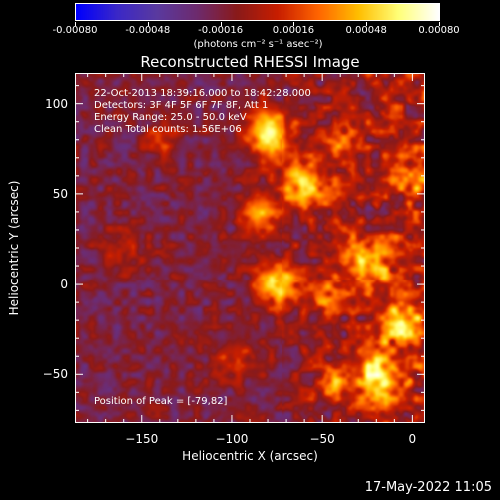 The image size is (500, 500). What do you see at coordinates (142, 439) in the screenshot?
I see `x-tick-label: −150` at bounding box center [142, 439].